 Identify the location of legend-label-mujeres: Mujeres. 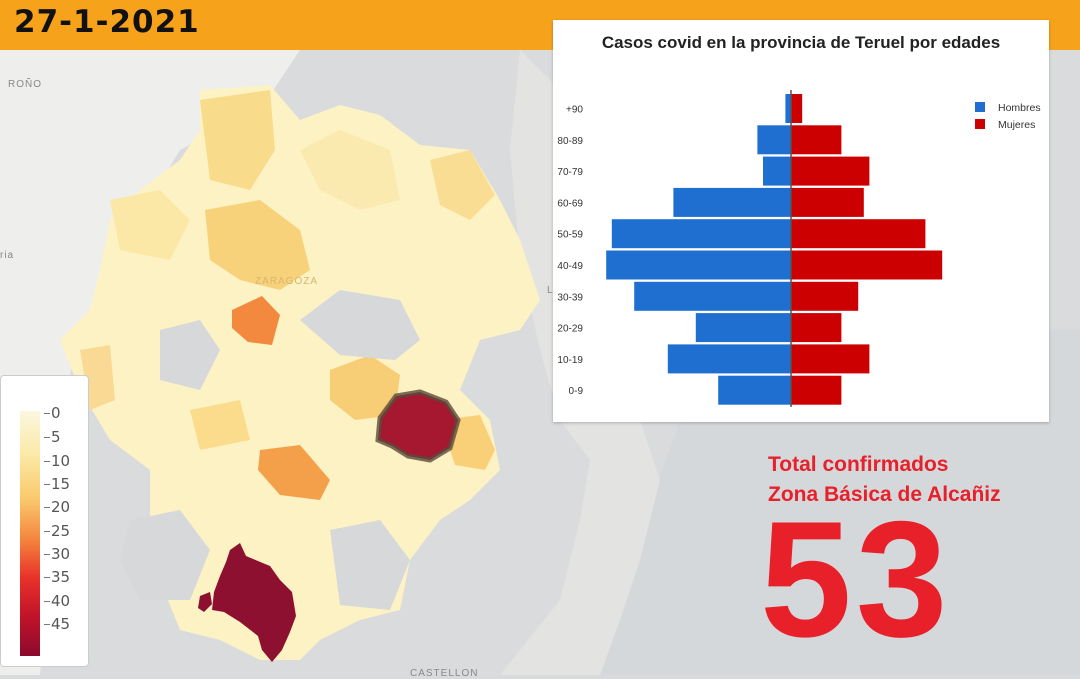
(1016, 125).